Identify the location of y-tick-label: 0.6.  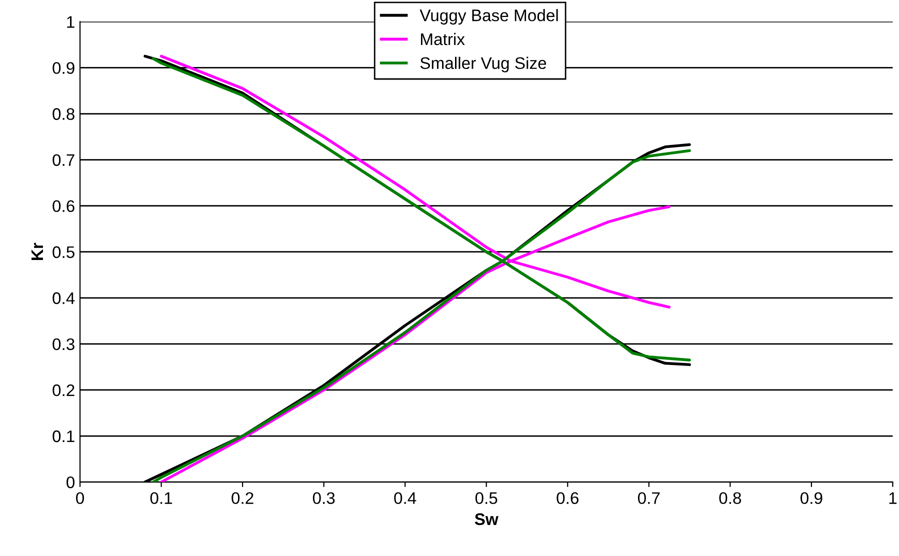
(63, 206).